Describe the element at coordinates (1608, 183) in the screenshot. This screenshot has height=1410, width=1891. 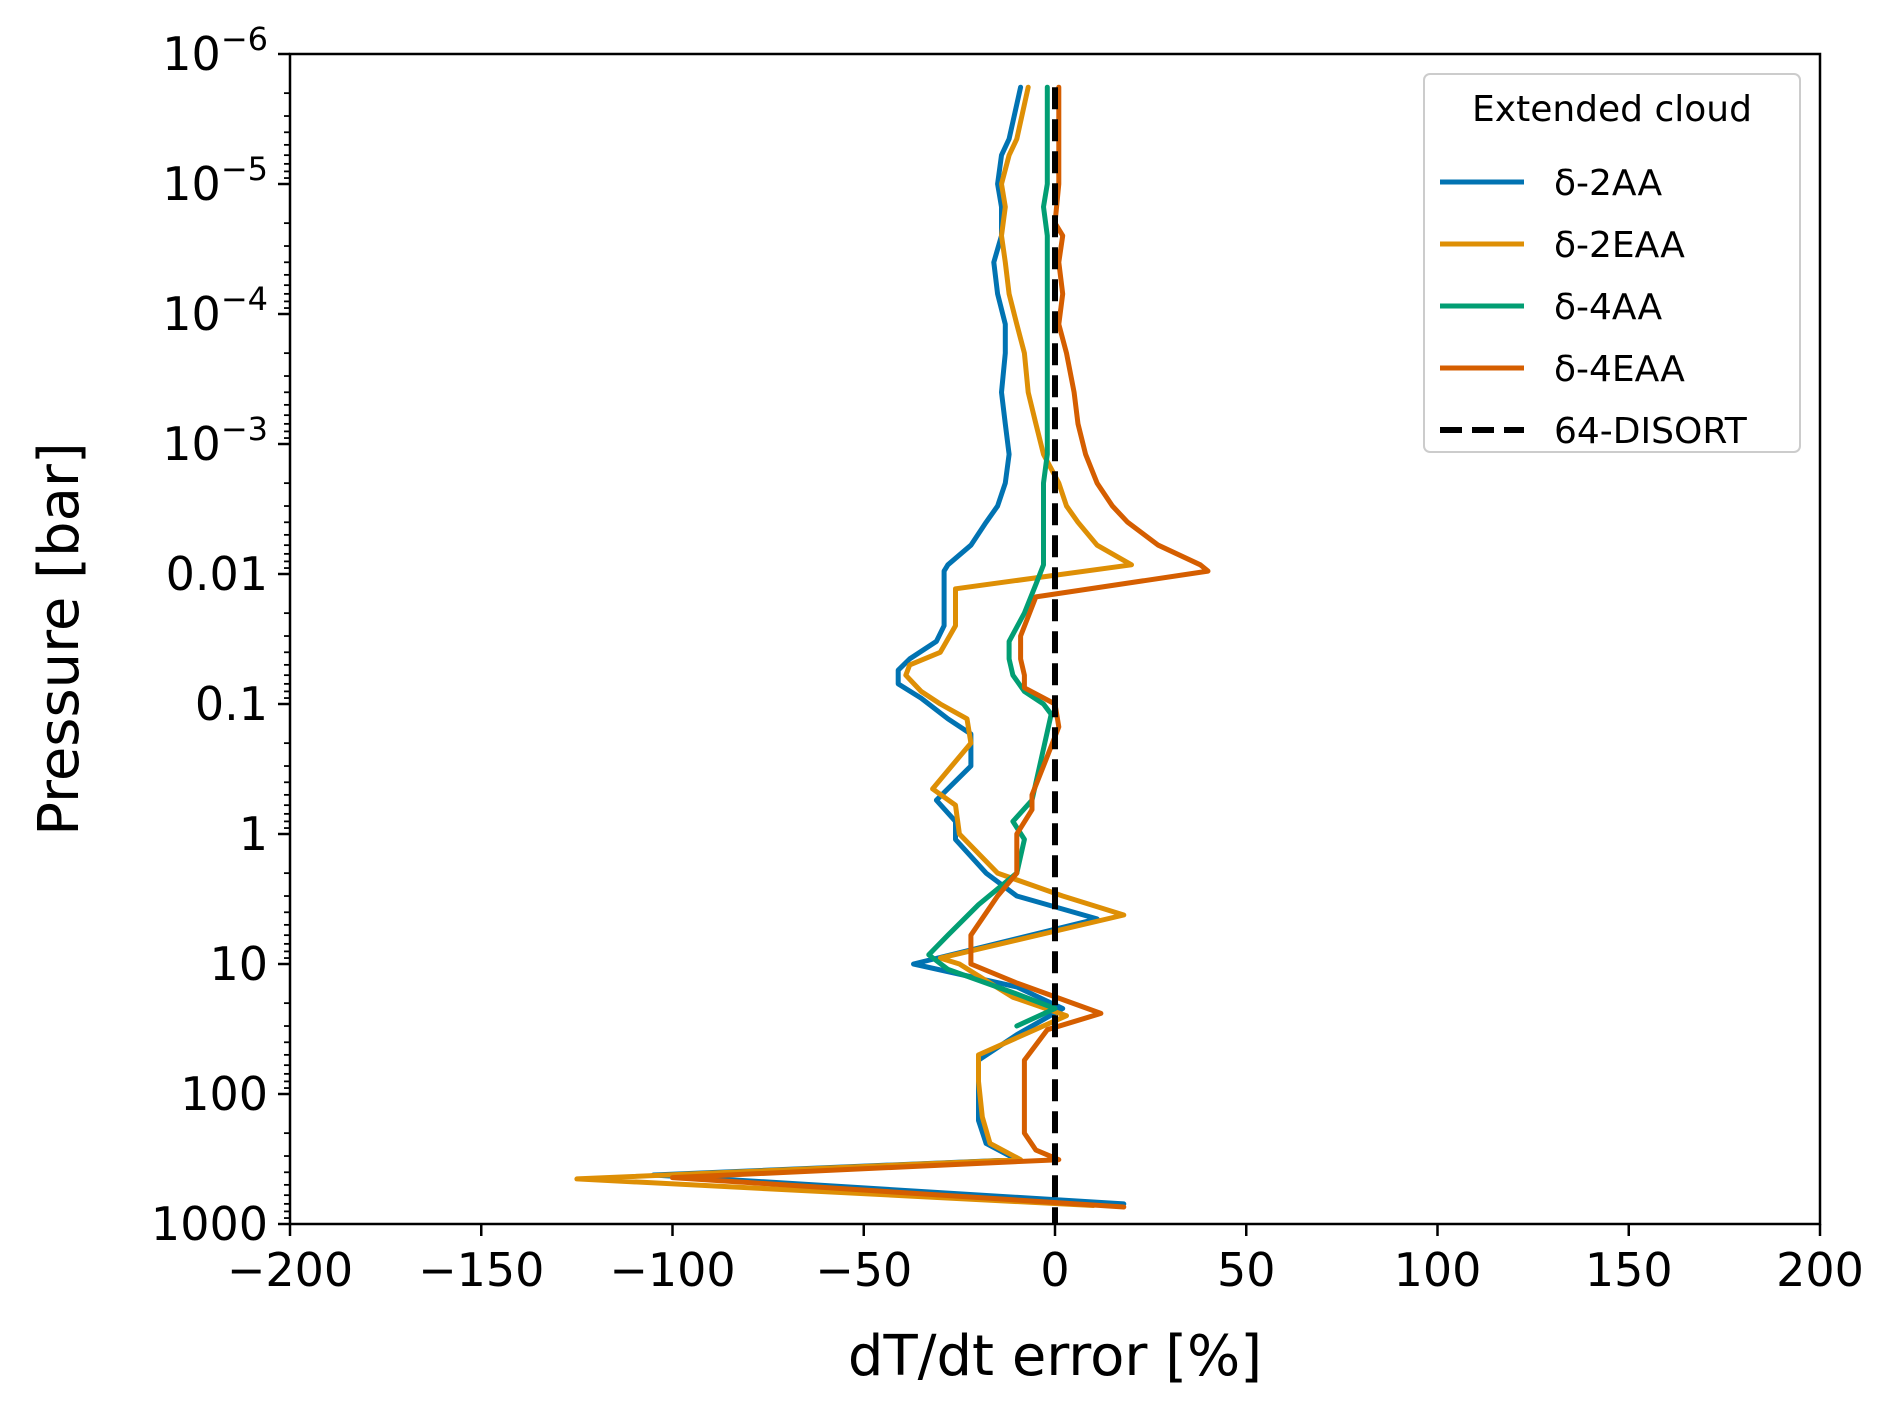
I see `legend-label-1: δ-2AA` at that location.